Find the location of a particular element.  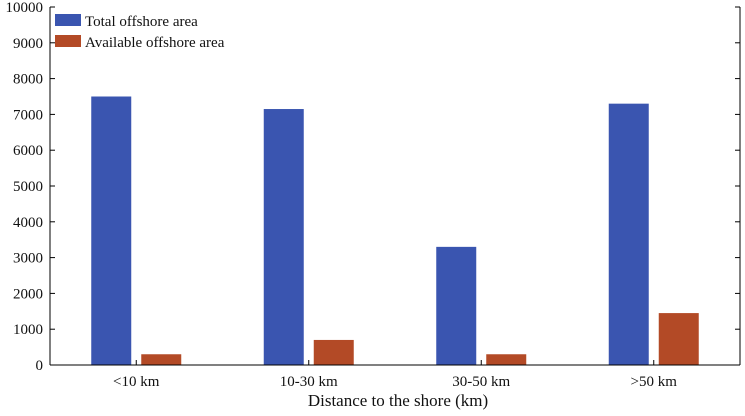

x-tick-label: >50 km is located at coordinates (654, 382).